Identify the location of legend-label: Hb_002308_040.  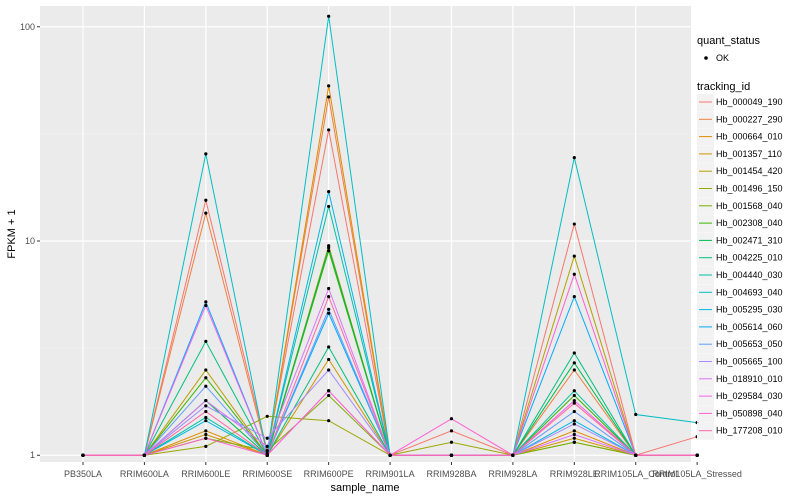
(749, 223).